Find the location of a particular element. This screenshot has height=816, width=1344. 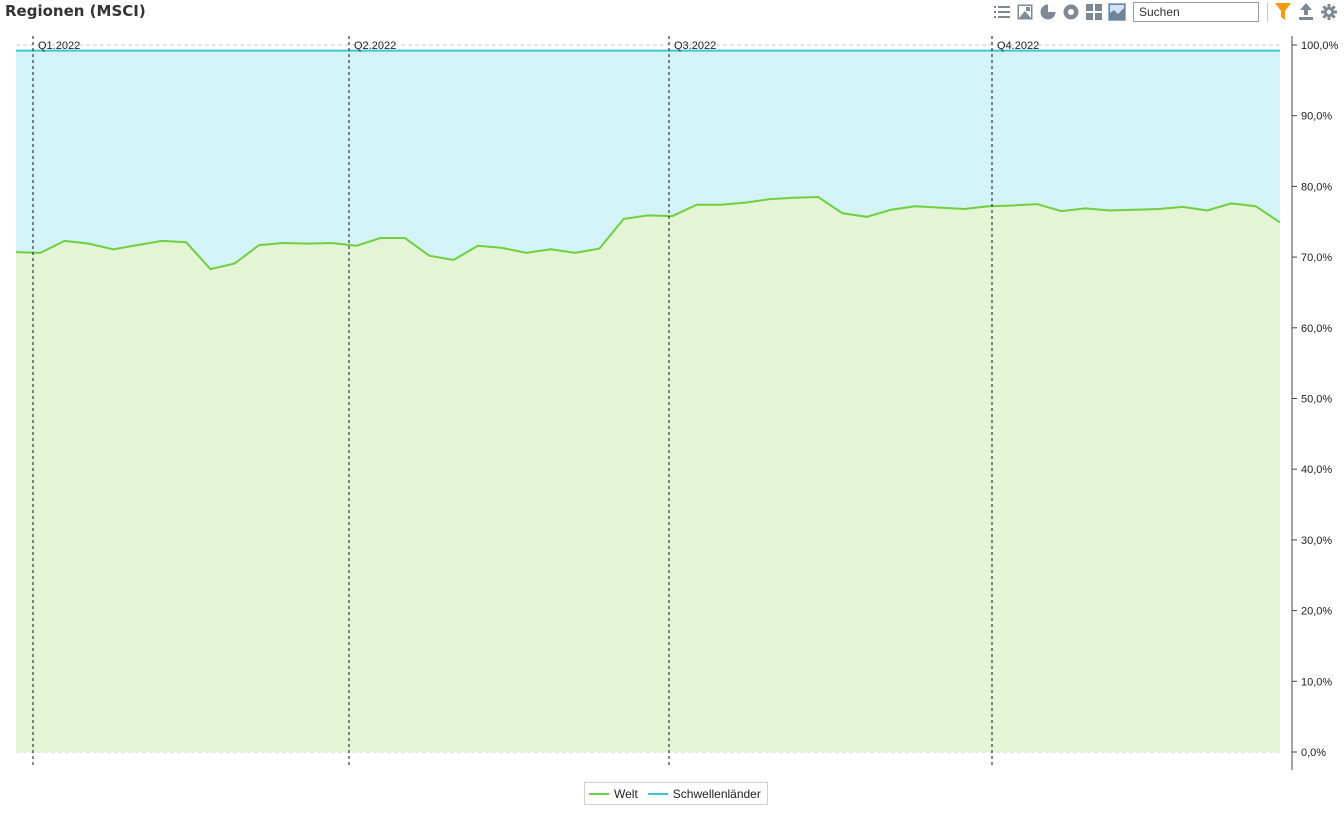

legend-label-schwellenlaender: Schwellenländer is located at coordinates (716, 793).